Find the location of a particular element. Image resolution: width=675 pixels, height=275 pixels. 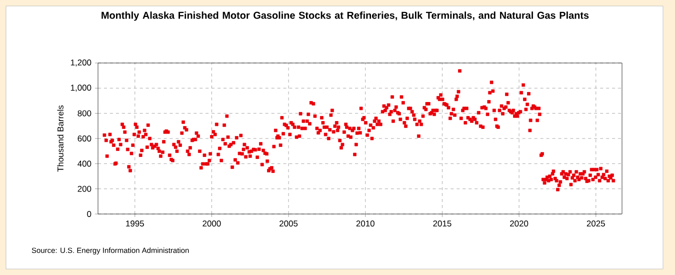

x-tick-label: 2005 is located at coordinates (289, 223).